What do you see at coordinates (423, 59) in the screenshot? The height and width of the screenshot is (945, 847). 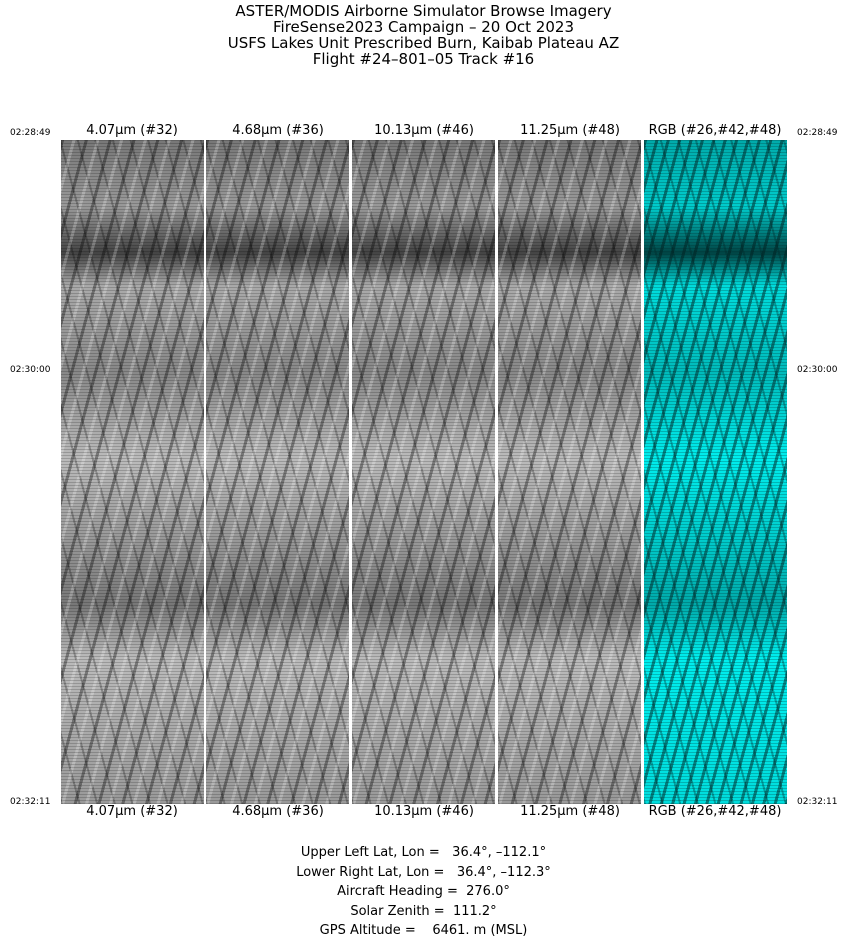 I see `title-line: Flight #24–801–05 Track #16` at bounding box center [423, 59].